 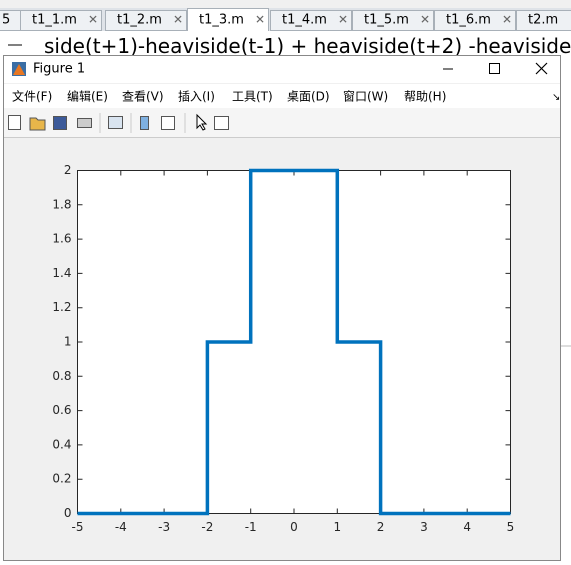 I want to click on tab-label: t2.m, so click(x=543, y=20).